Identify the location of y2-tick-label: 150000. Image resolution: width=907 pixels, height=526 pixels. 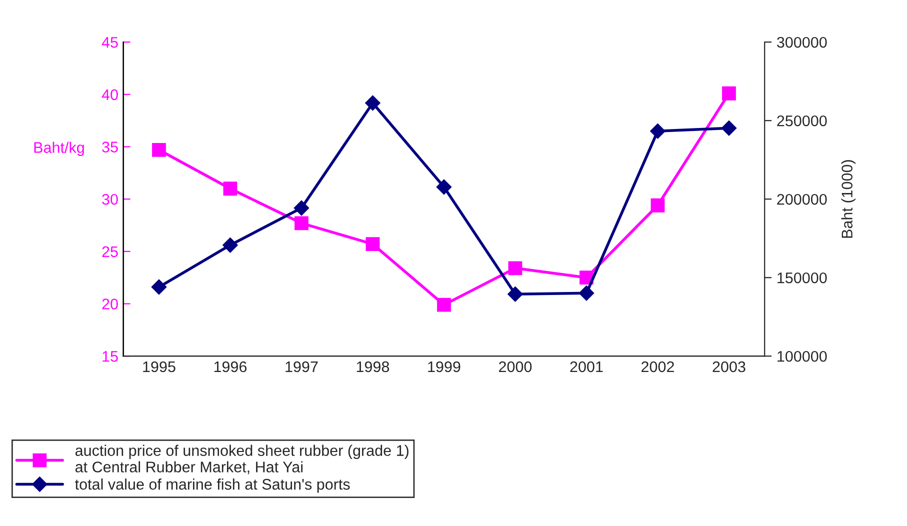
(802, 278).